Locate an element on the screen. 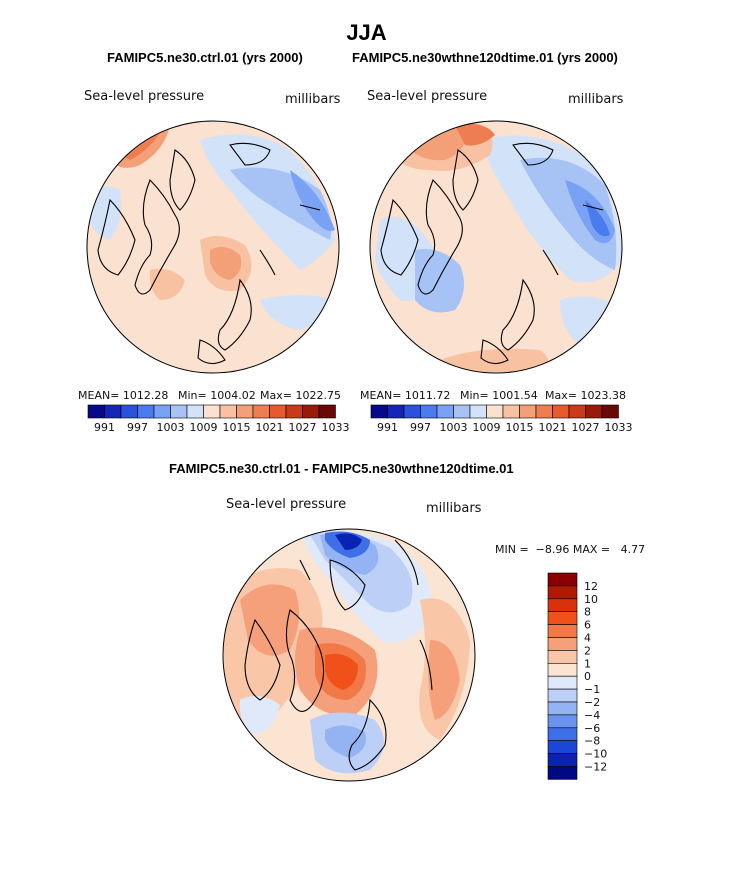 This screenshot has height=882, width=733. panel1-colorbar-tick-label: 1027 is located at coordinates (303, 427).